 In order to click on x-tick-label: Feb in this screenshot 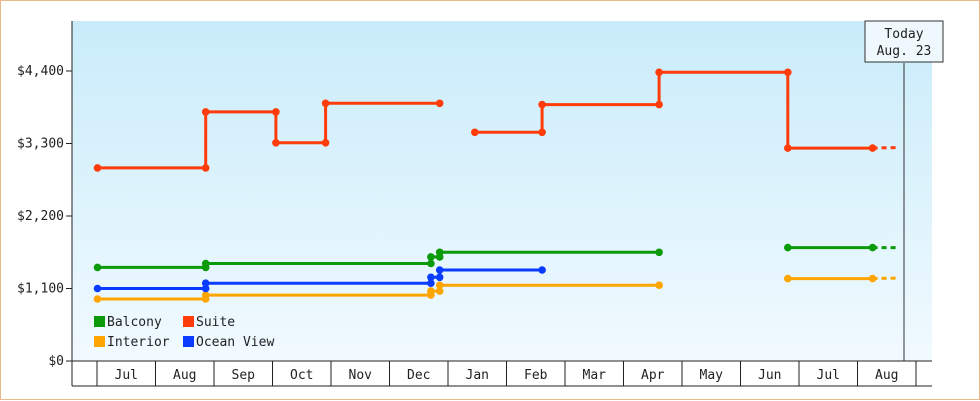, I will do `click(536, 375)`.